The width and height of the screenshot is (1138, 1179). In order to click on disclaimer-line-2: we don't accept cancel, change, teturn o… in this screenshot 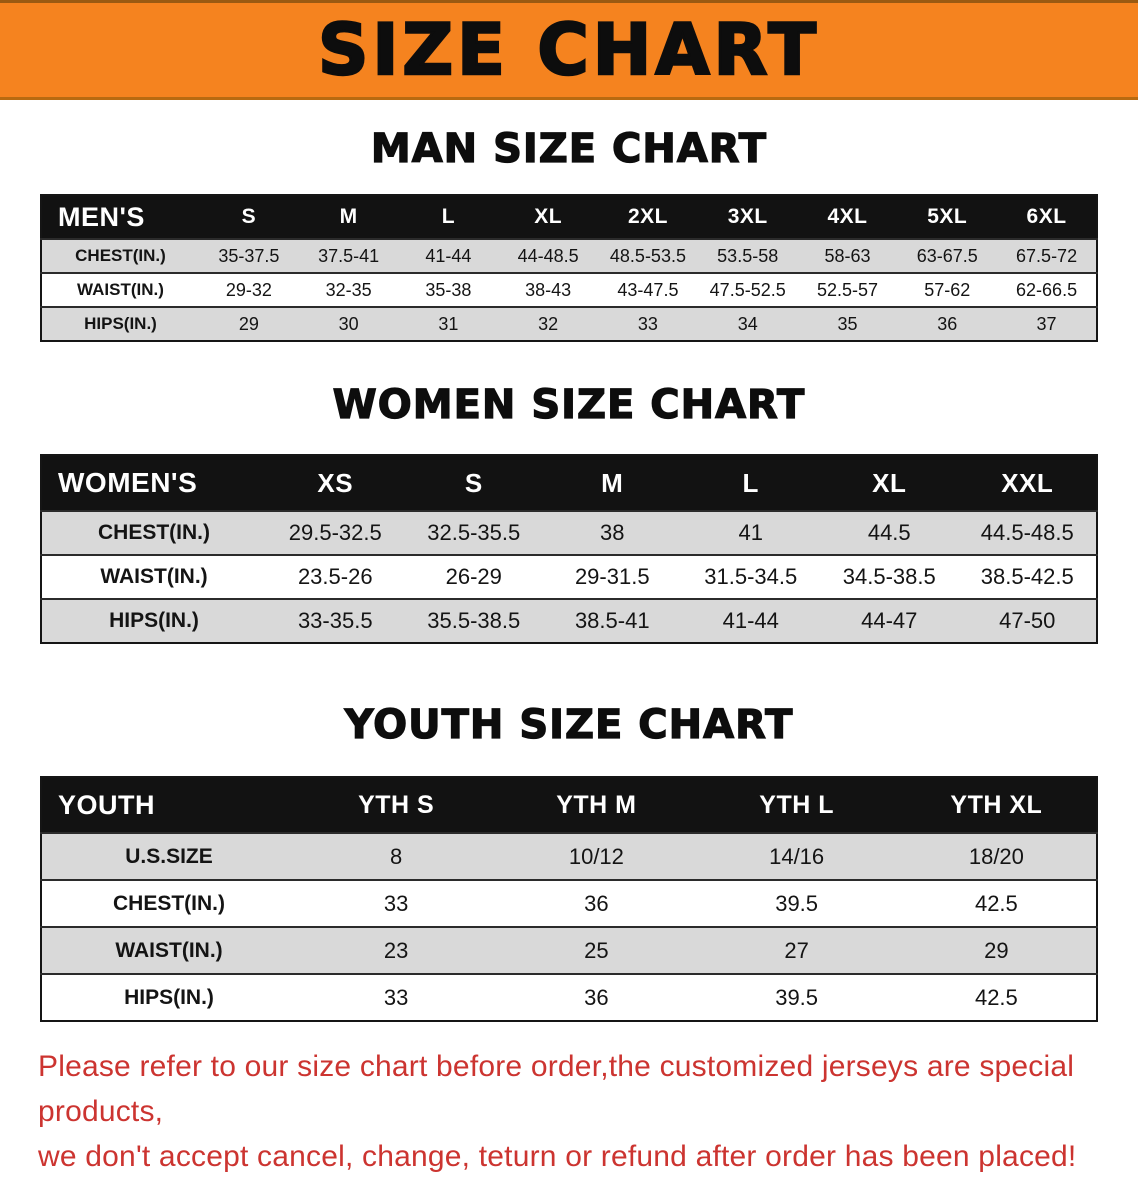, I will do `click(557, 1156)`.